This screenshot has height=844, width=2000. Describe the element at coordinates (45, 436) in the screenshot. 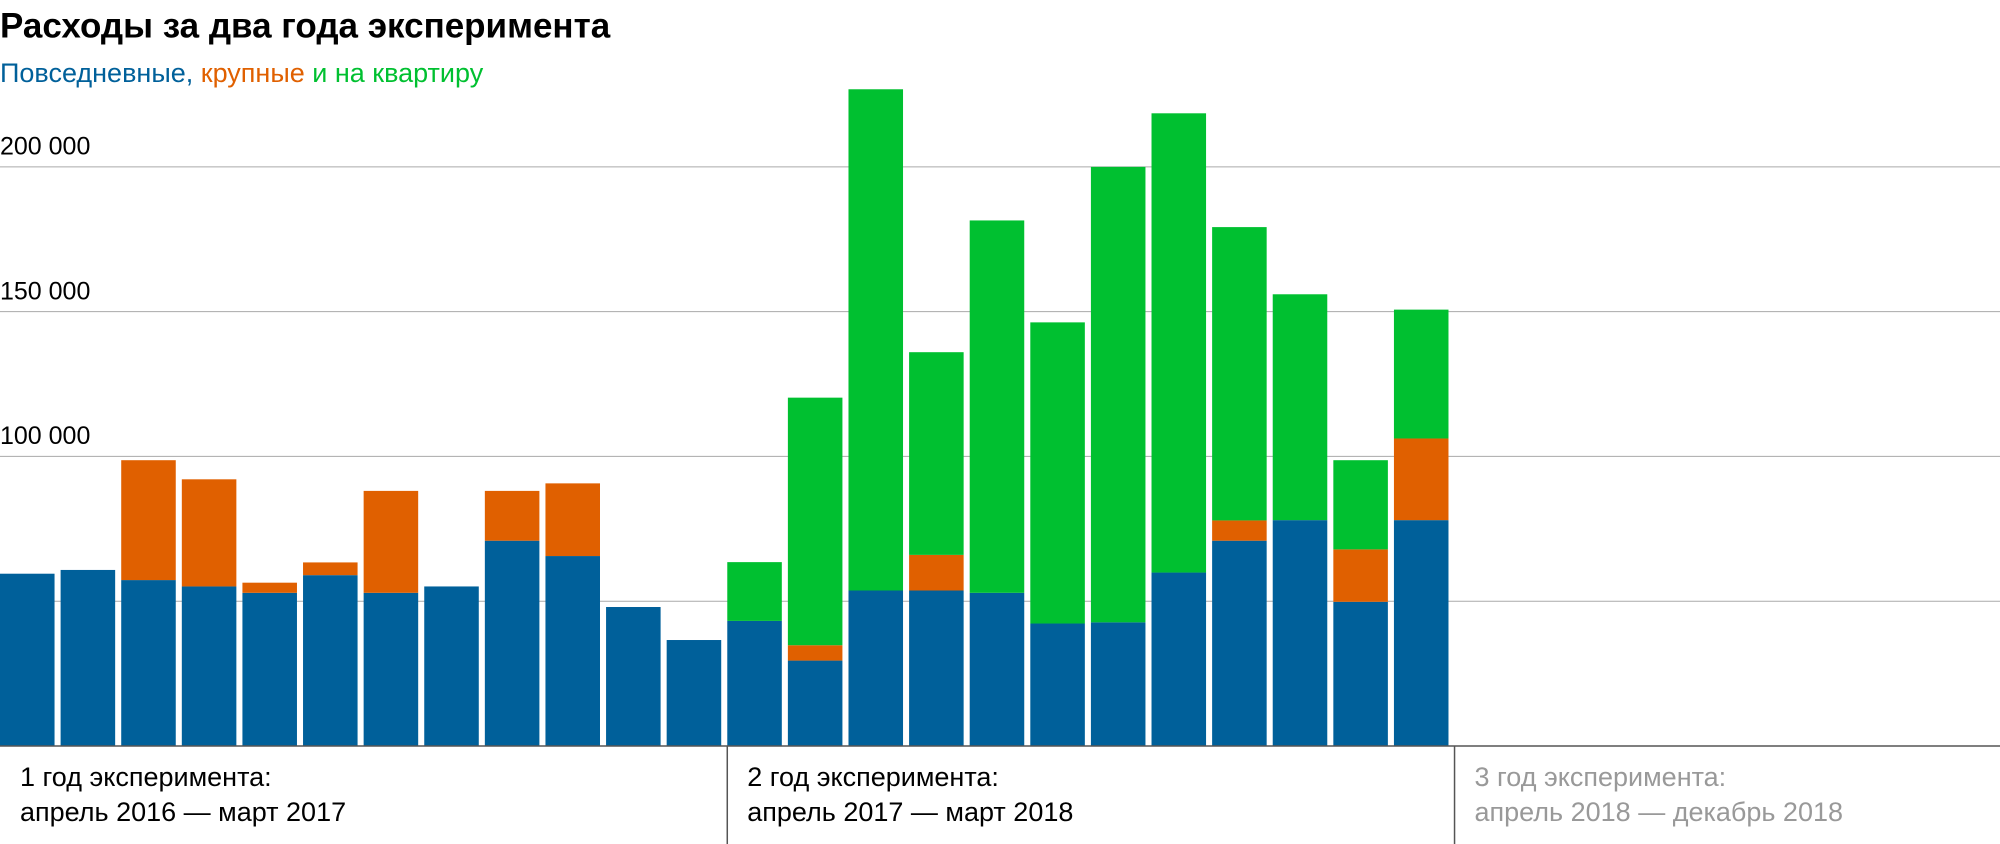

I see `y-tick-label: 100 000` at that location.